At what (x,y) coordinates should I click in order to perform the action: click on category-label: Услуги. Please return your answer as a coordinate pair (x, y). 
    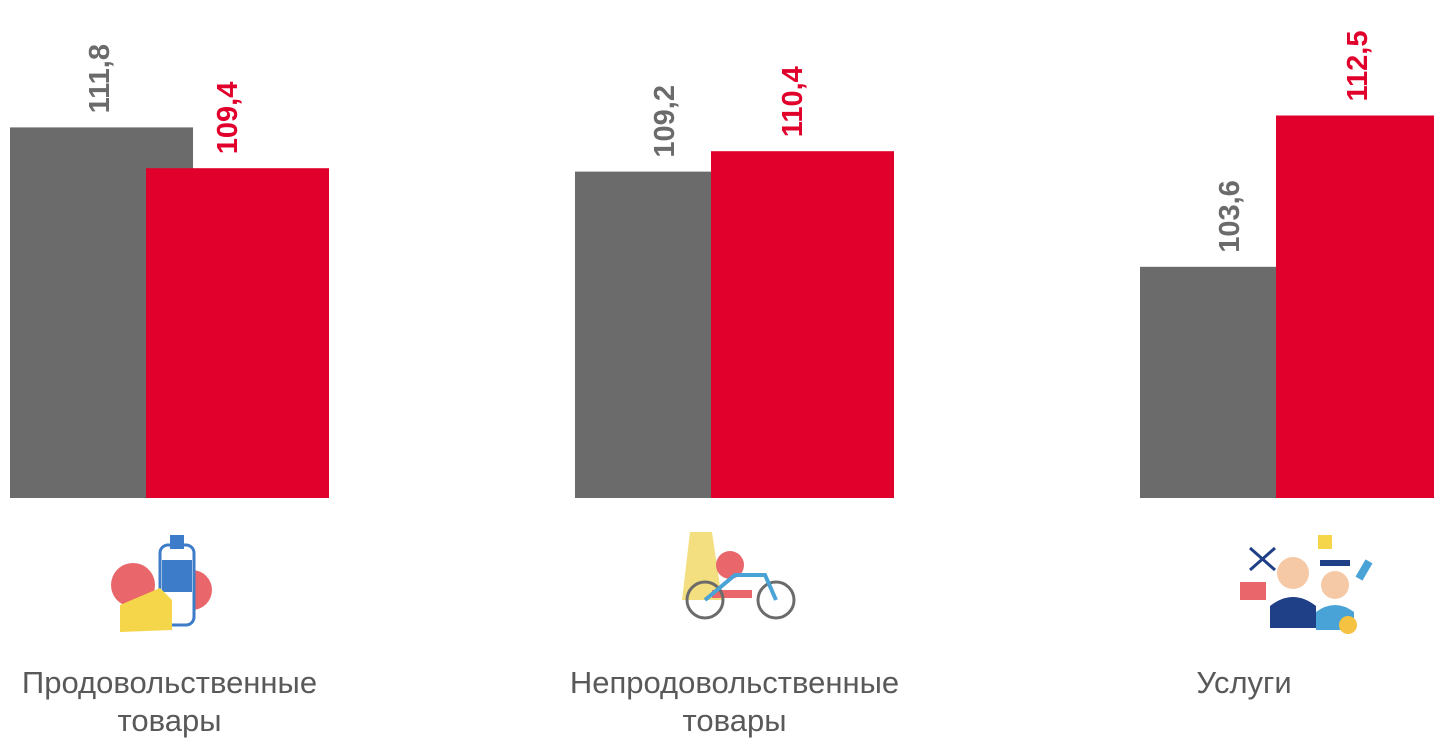
    Looking at the image, I should click on (1244, 682).